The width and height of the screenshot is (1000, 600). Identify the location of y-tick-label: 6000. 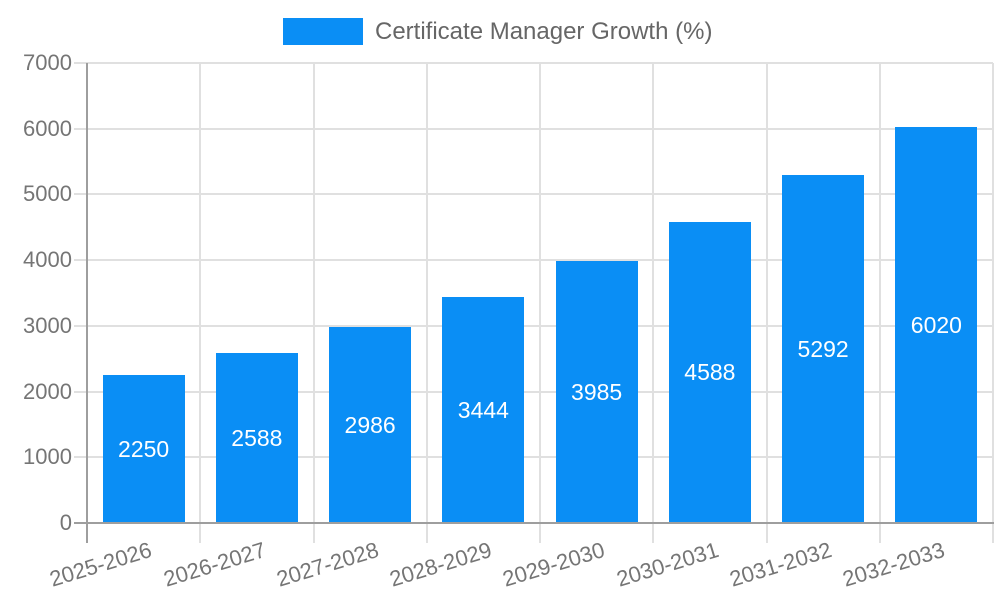
(47, 128).